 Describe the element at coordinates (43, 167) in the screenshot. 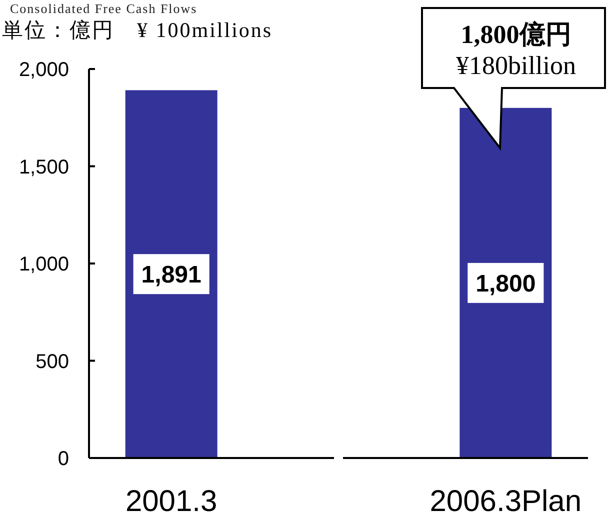

I see `y-tick-label: 1,500` at that location.